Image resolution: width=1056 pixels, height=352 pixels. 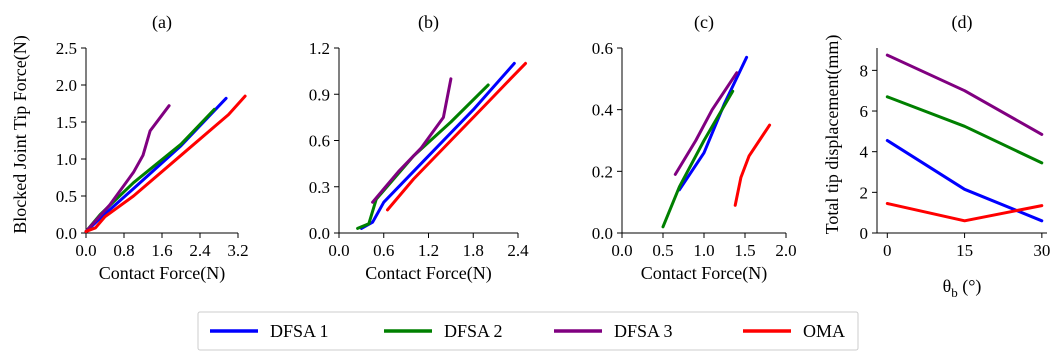 I want to click on legend: DFSA 1 DFSA 2 DFSA 3 OMA, so click(x=528, y=331).